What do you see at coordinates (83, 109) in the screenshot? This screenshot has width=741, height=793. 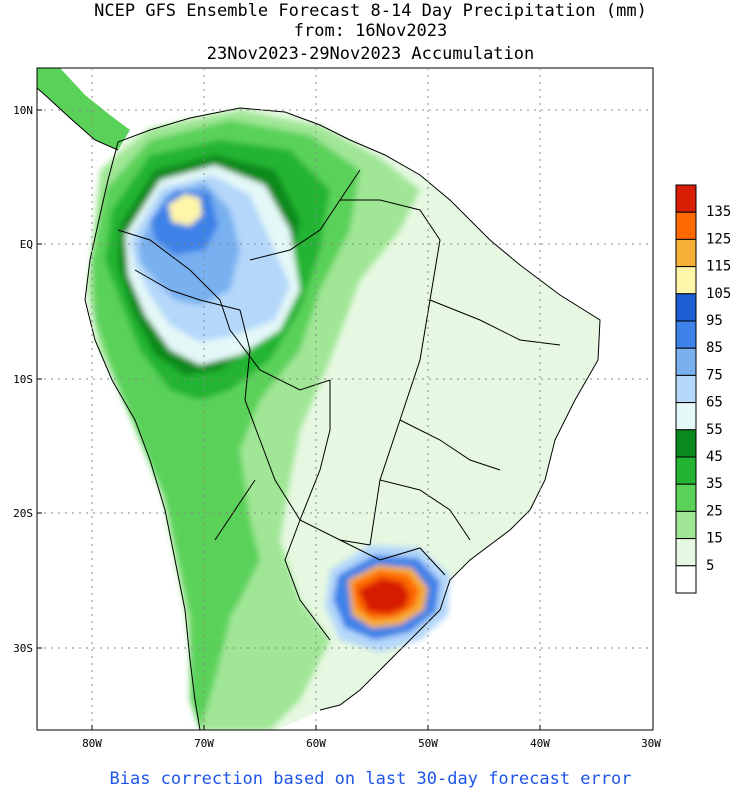 I see `central-america-land` at bounding box center [83, 109].